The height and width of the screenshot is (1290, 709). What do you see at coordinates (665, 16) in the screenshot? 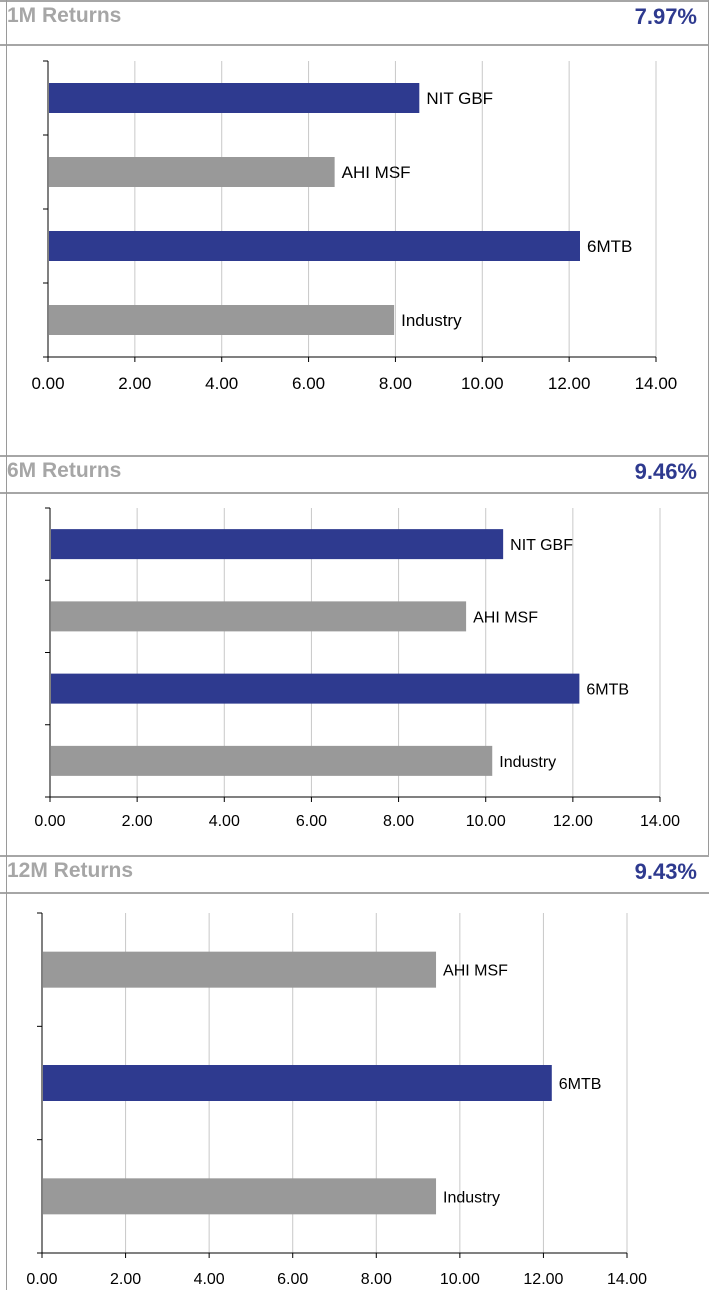
I see `panel-value: 7.97%` at bounding box center [665, 16].